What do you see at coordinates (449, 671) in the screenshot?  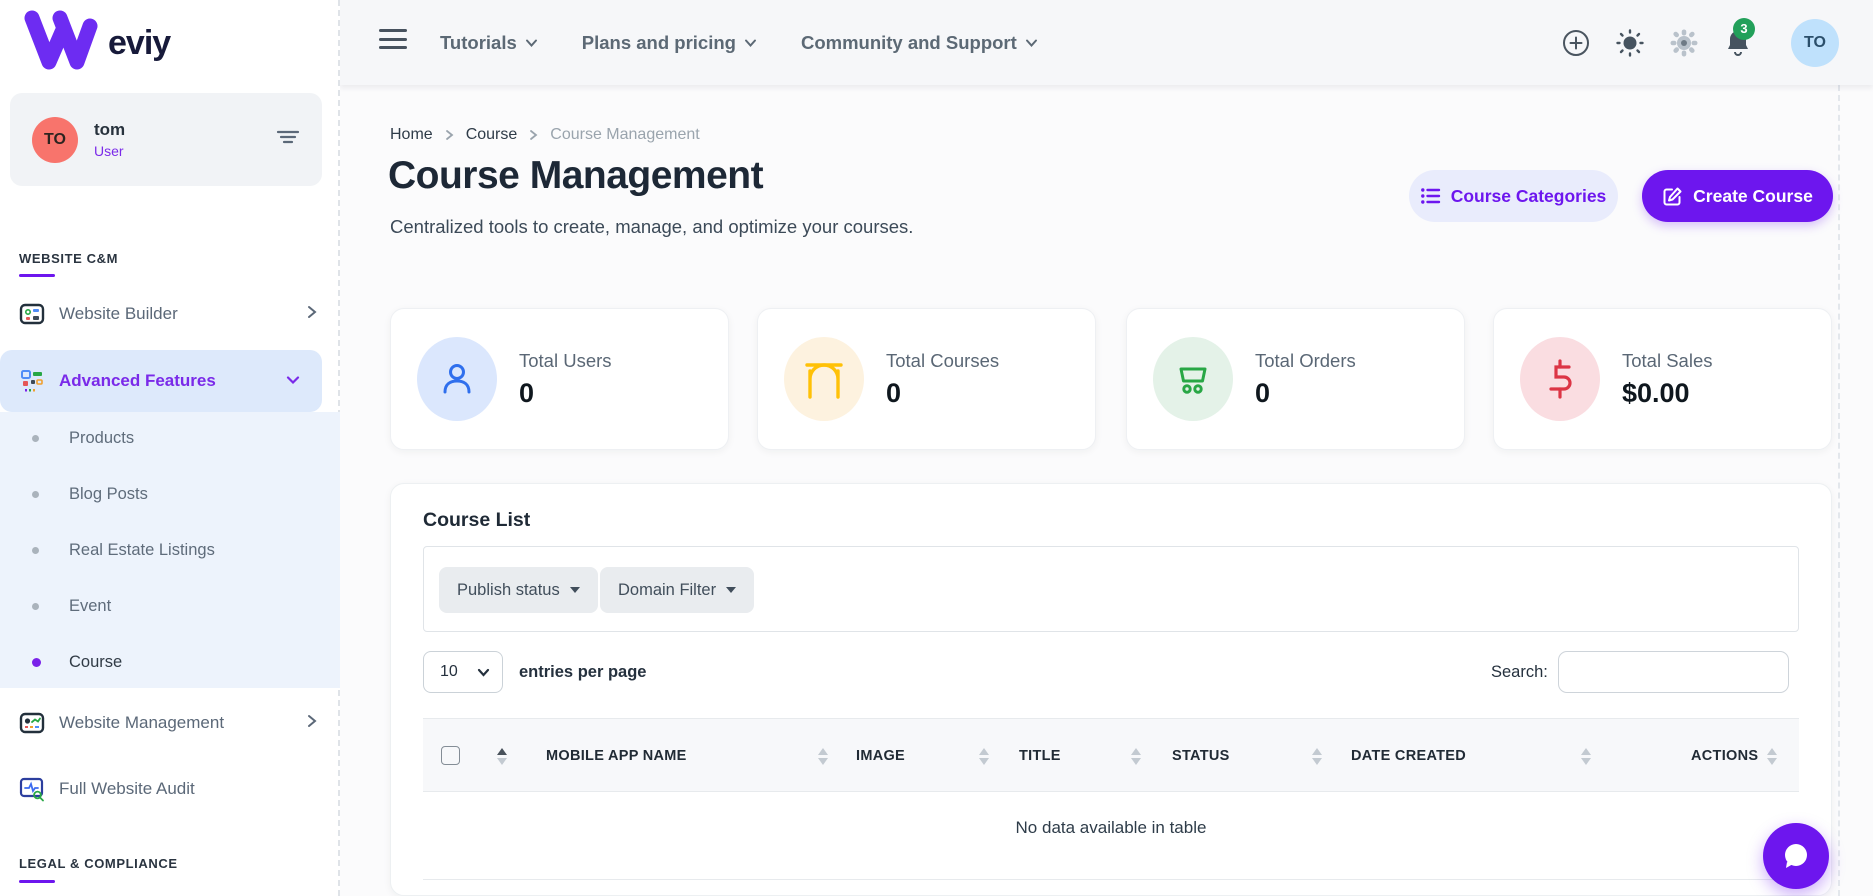 I see `entries-value: 10` at bounding box center [449, 671].